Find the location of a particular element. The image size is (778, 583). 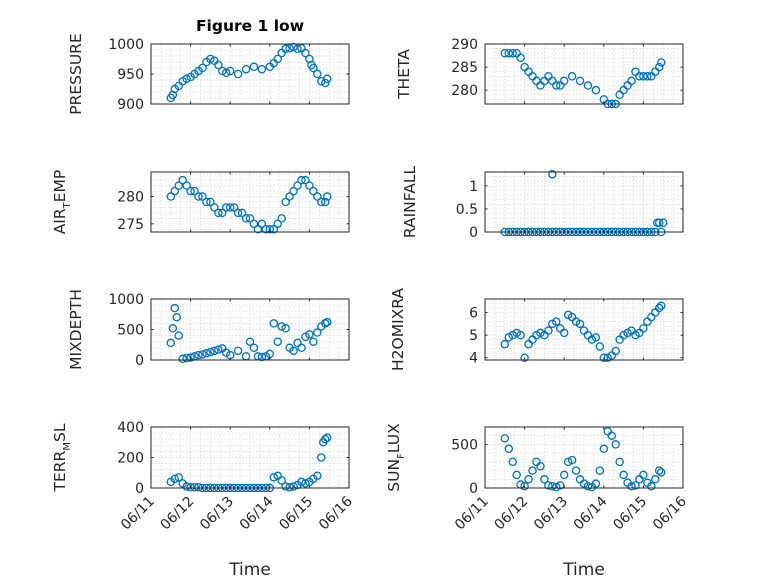

subplot-air_temp: 275 280 AIRTEMP is located at coordinates (200, 202).